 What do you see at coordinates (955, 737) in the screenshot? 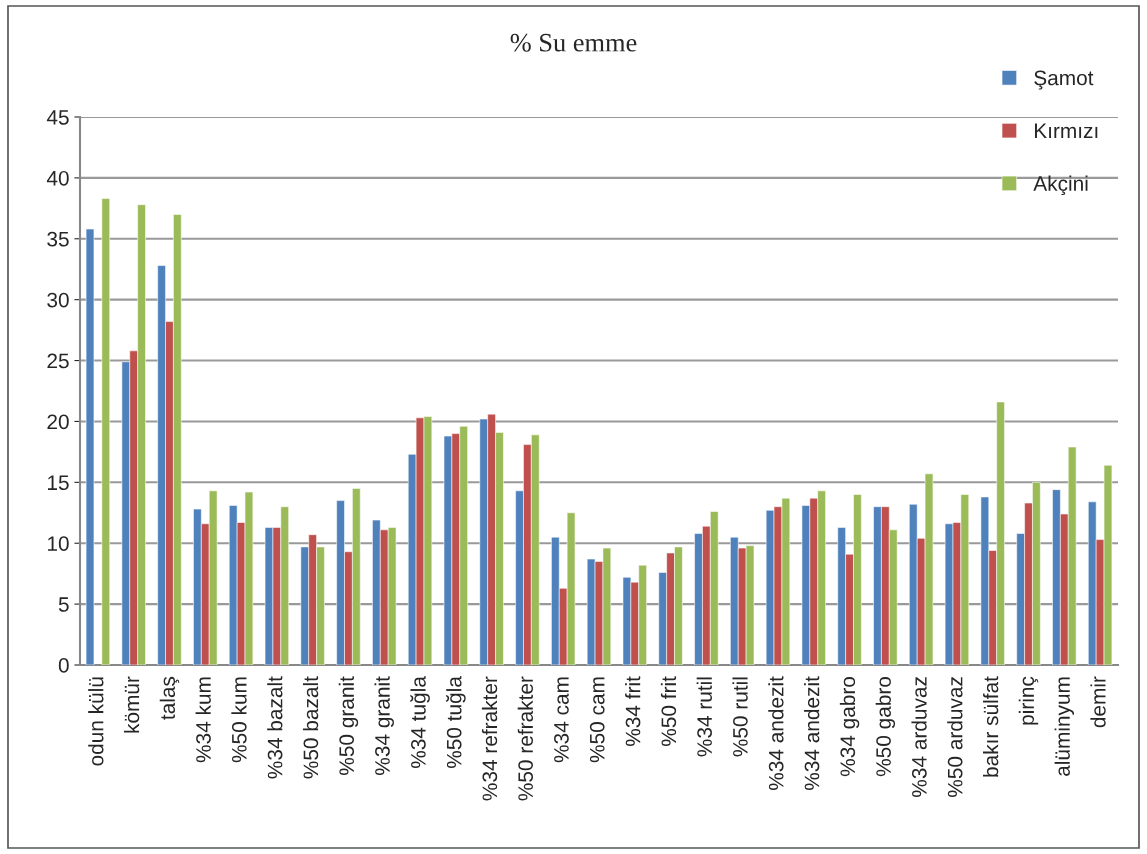
I see `x-tick-label: %50 arduvaz` at bounding box center [955, 737].